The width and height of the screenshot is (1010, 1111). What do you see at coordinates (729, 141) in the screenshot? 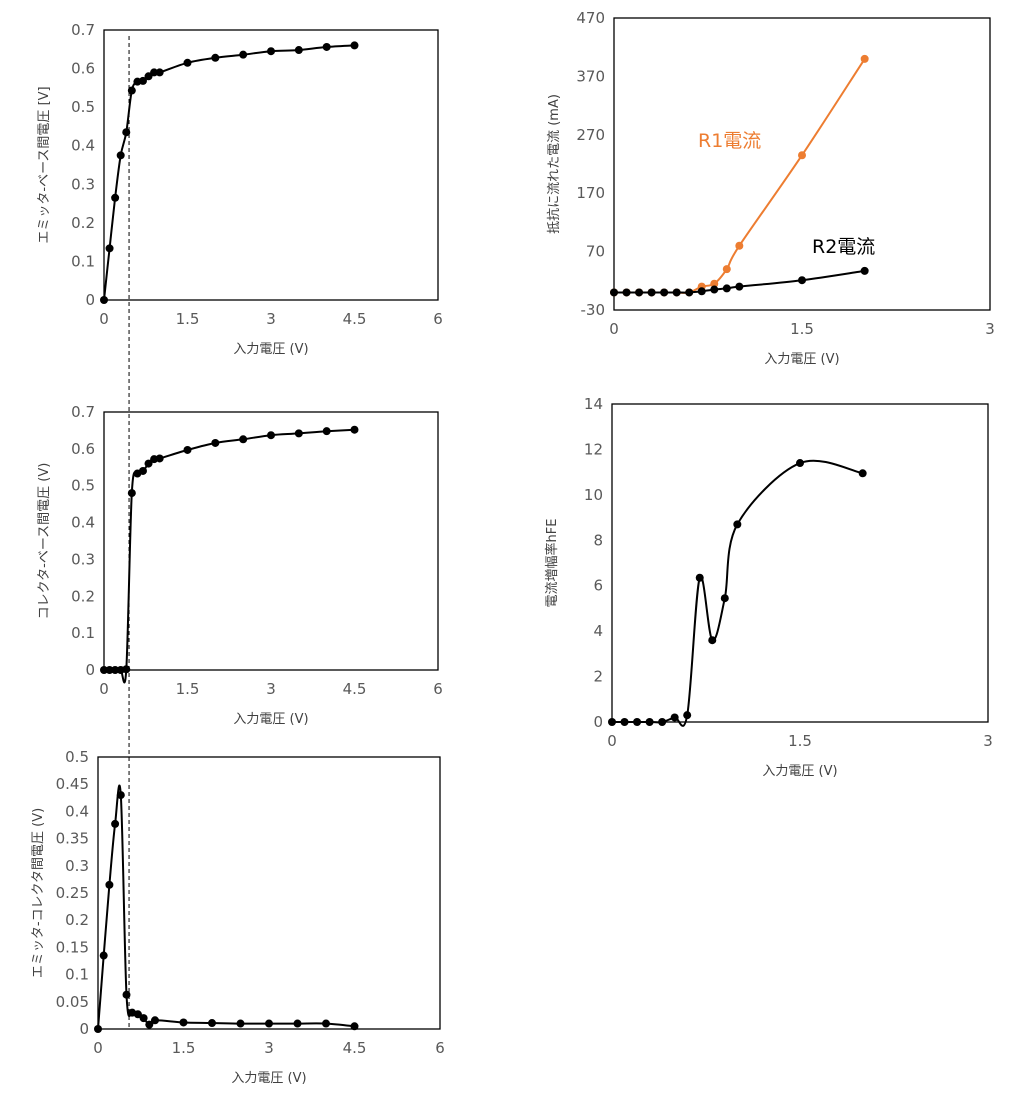
I see `series-label: R1電流` at bounding box center [729, 141].